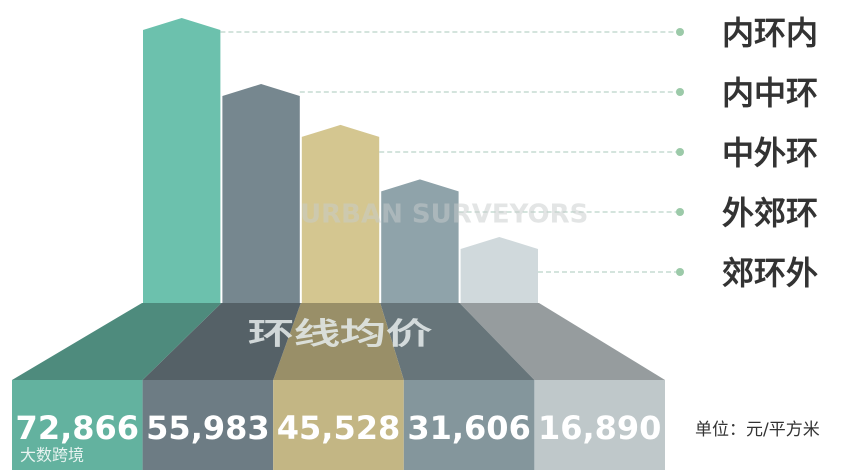 The width and height of the screenshot is (854, 472). What do you see at coordinates (338, 428) in the screenshot?
I see `value-label: 45,528` at bounding box center [338, 428].